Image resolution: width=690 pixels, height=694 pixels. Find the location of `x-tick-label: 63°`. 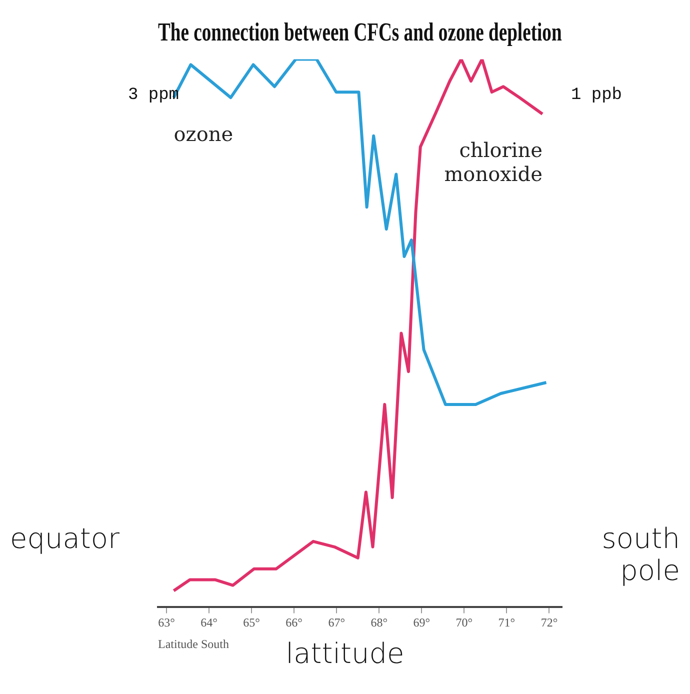

x-tick-label: 63° is located at coordinates (167, 623).